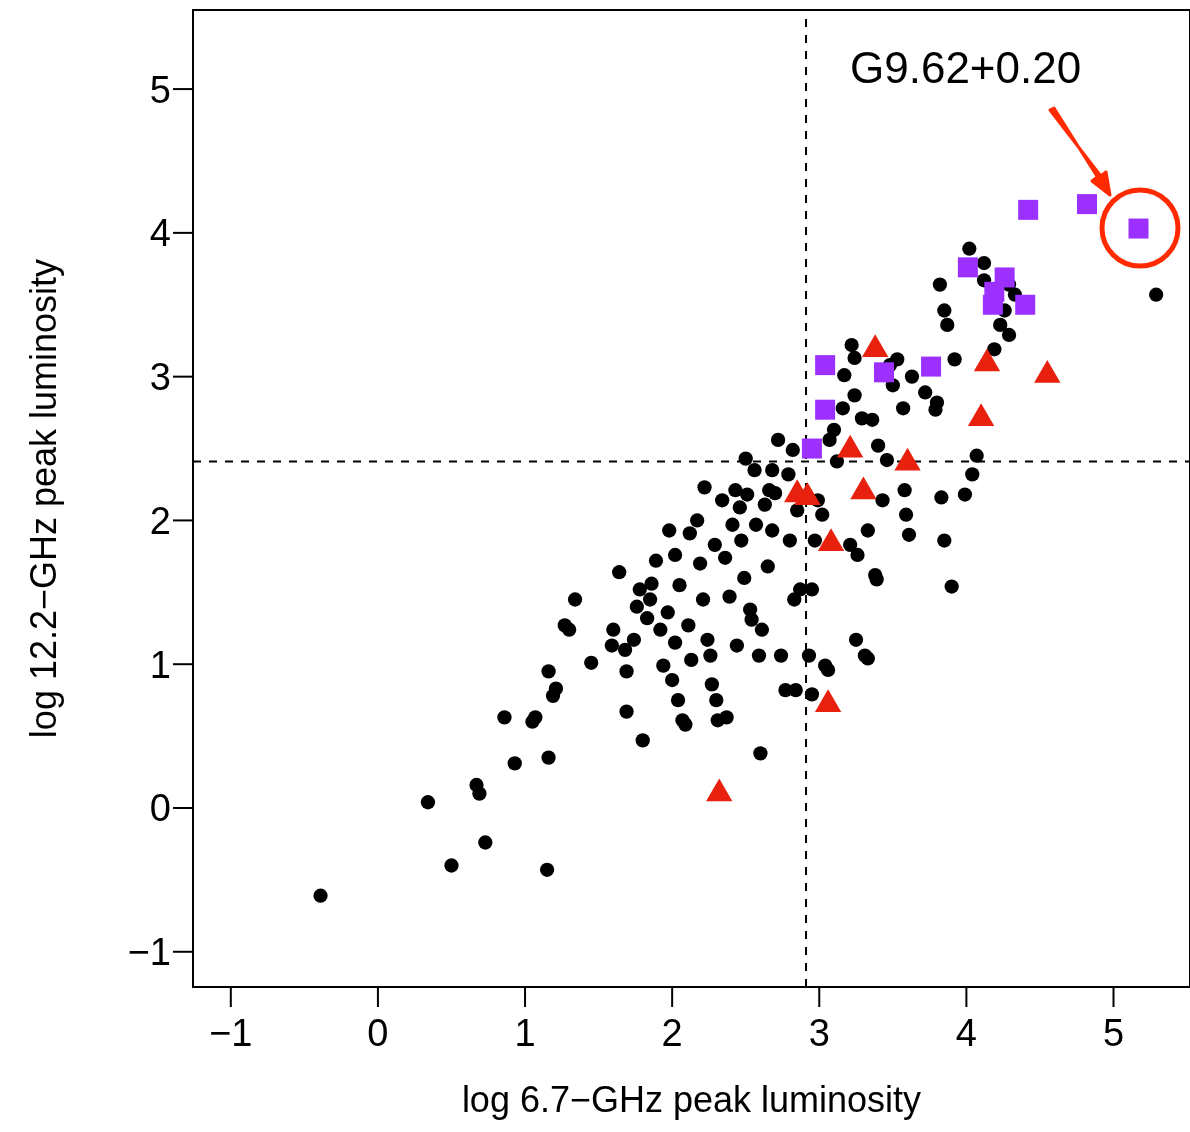 The image size is (1190, 1132). Describe the element at coordinates (966, 68) in the screenshot. I see `annotation: G9.62+0.20` at that location.